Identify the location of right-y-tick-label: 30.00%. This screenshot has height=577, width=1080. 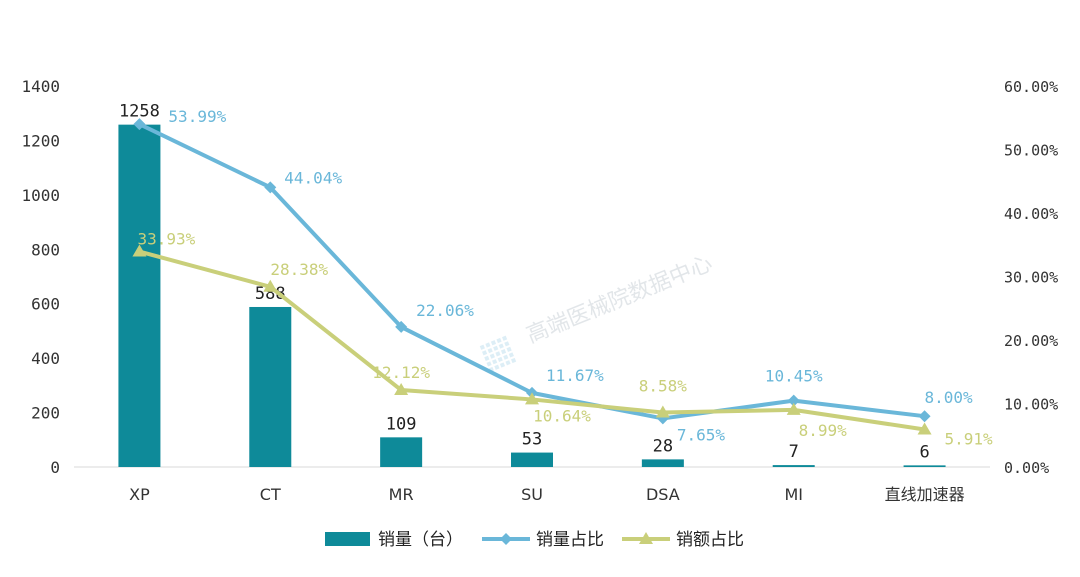
(1031, 278).